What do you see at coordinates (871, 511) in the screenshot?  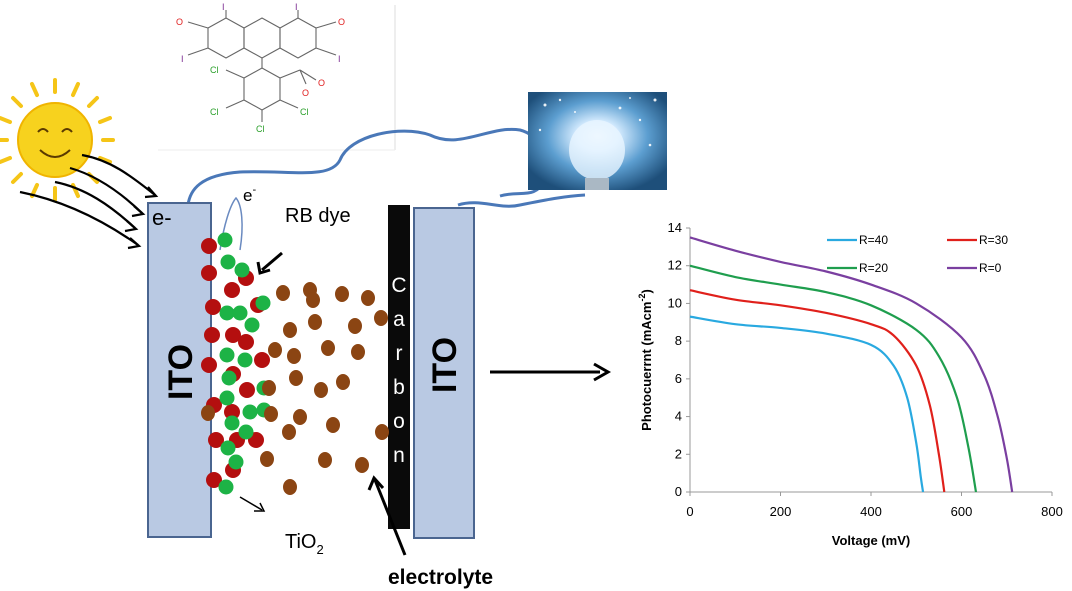 I see `x-tick-label: 400` at bounding box center [871, 511].